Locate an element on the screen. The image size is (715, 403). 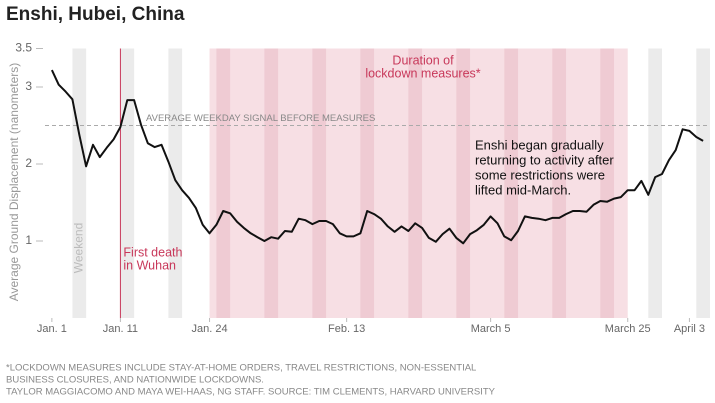
event-label: First death is located at coordinates (152, 252).